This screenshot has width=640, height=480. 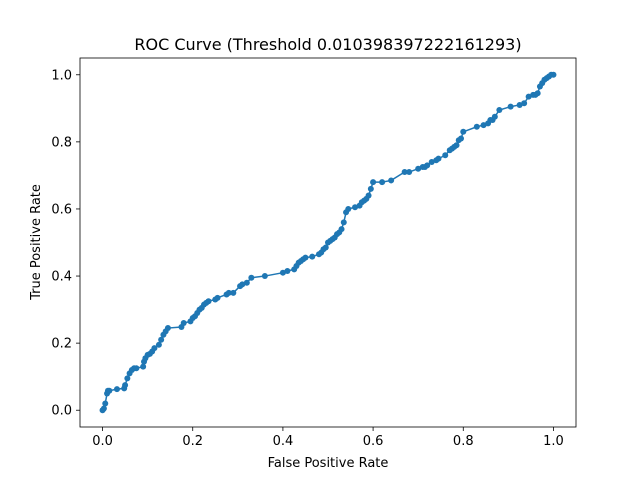 I want to click on x-tick-label: 0.6, so click(x=373, y=441).